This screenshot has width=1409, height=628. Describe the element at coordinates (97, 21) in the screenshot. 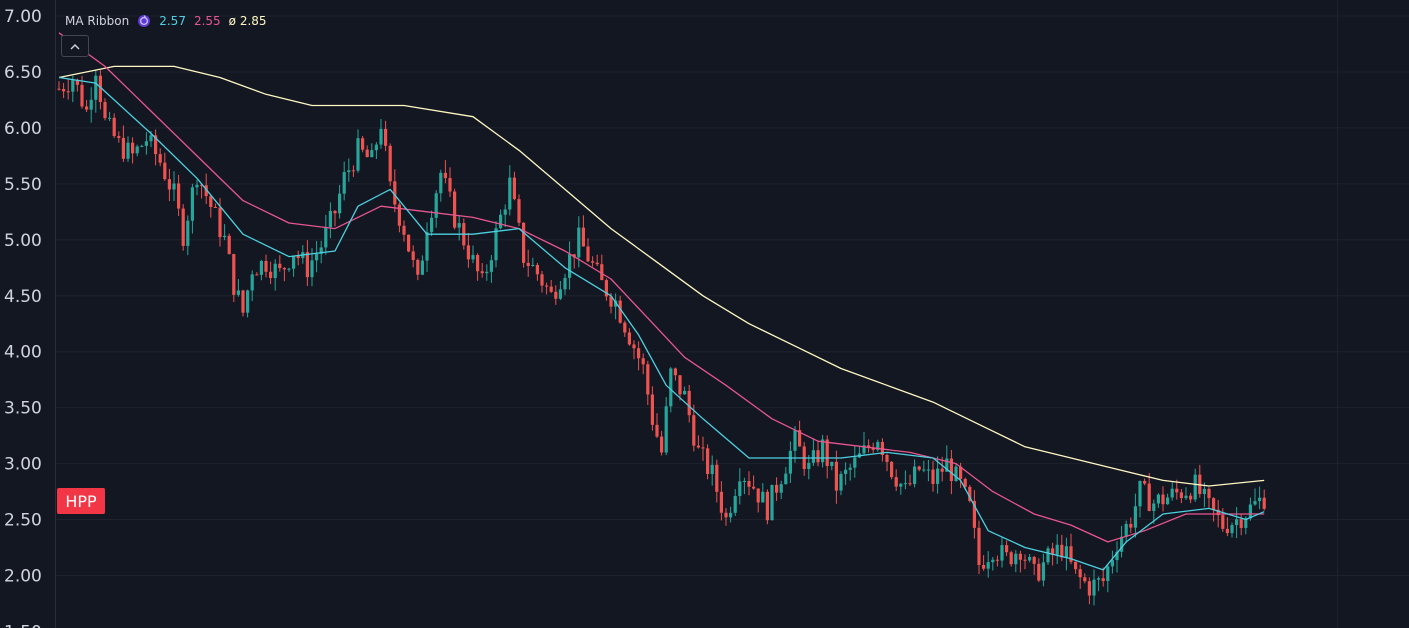

I see `indicator-name: MA Ribbon` at that location.